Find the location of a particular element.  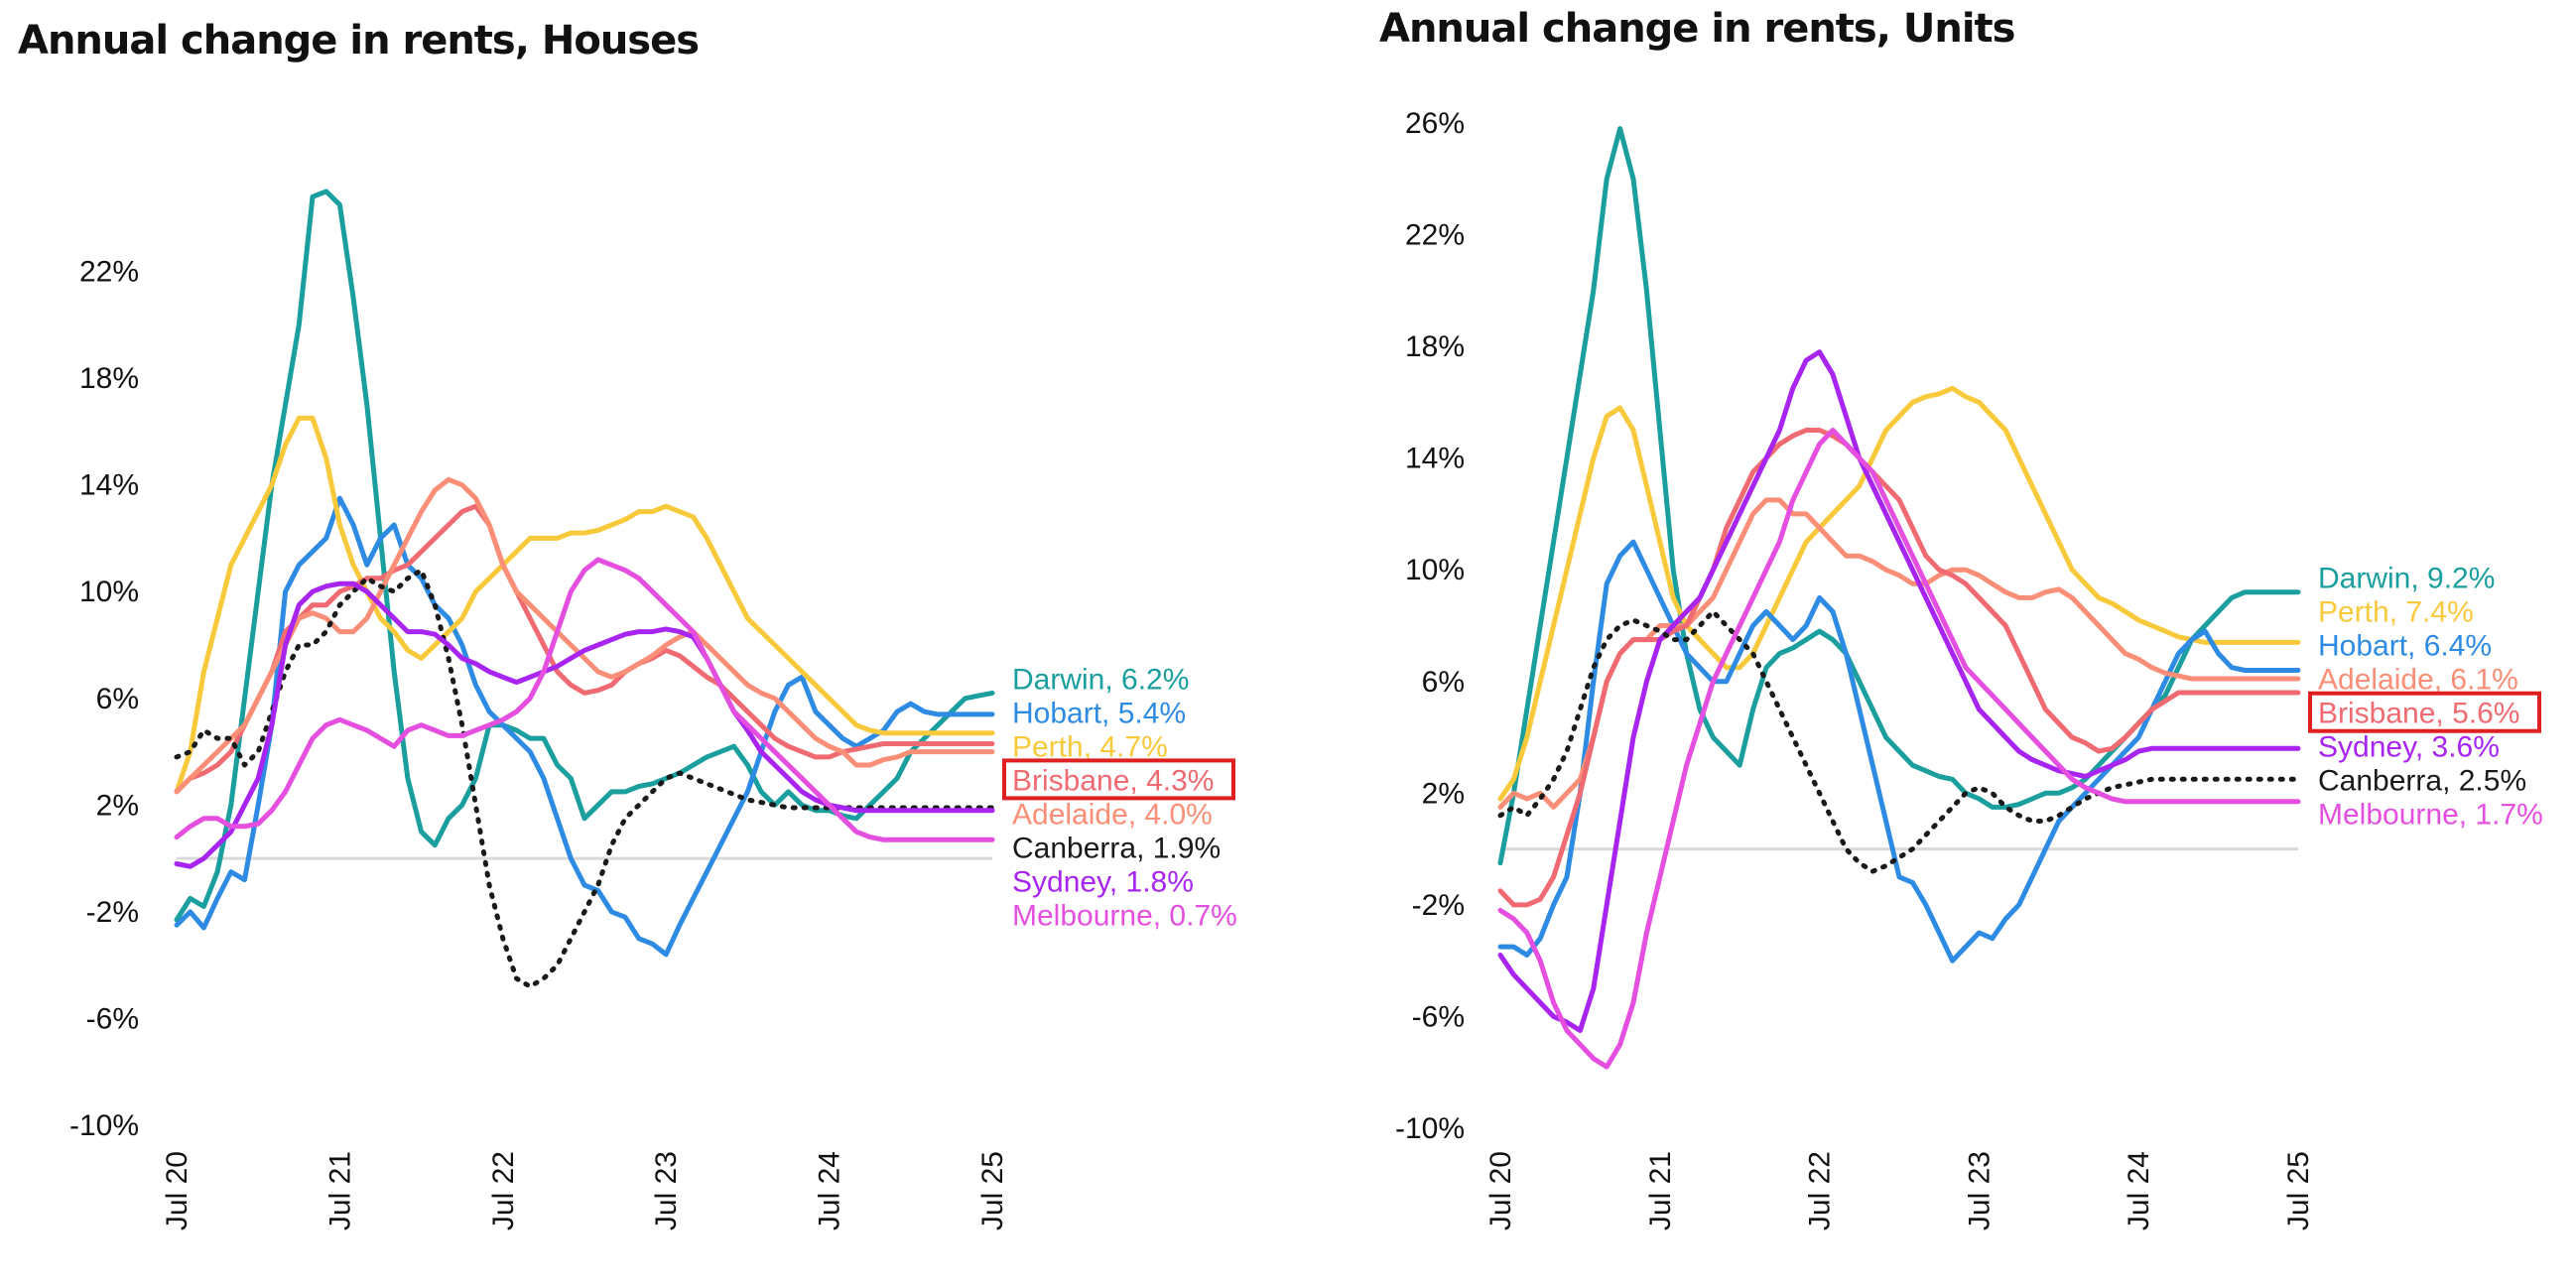

y-tick-label: 26% is located at coordinates (1435, 124).